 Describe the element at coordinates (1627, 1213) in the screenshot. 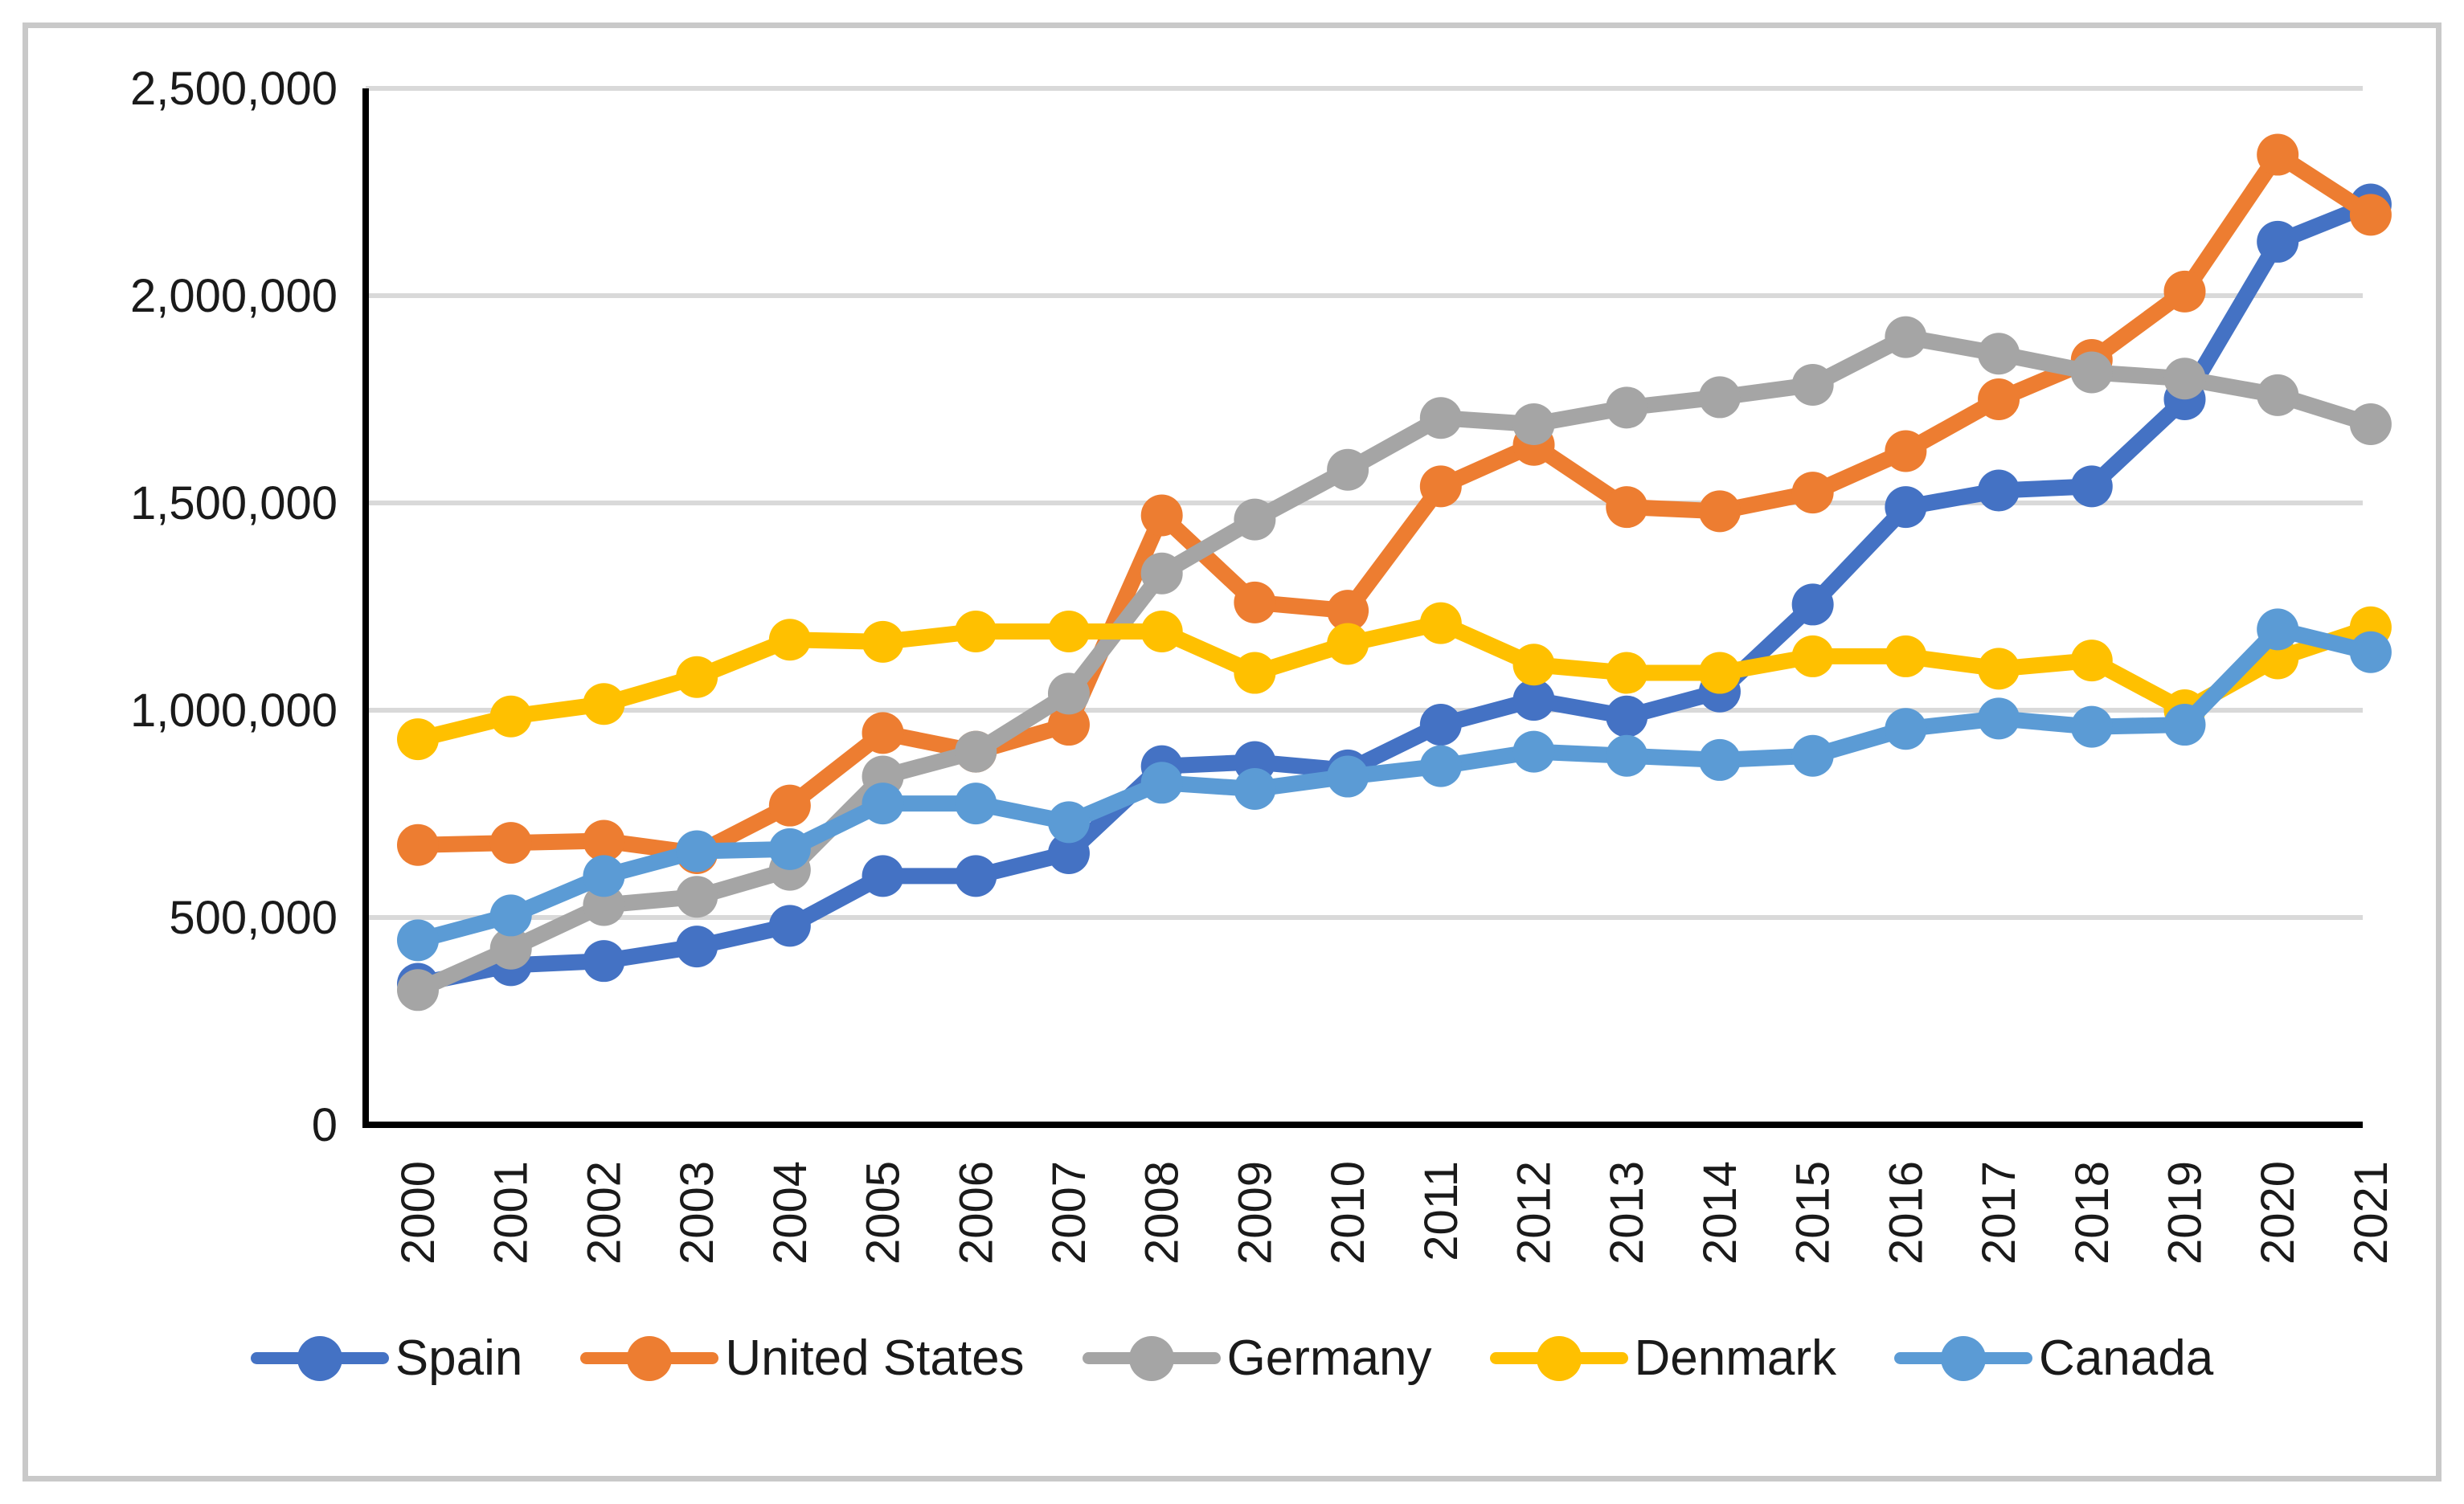

I see `x-tick-label: 2013` at that location.